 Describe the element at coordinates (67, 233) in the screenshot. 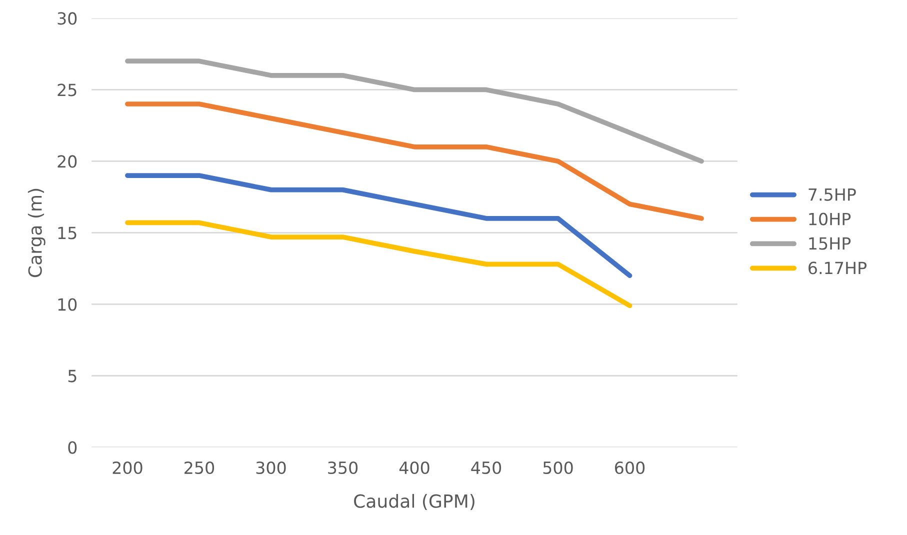

I see `y-tick-label: 15` at that location.